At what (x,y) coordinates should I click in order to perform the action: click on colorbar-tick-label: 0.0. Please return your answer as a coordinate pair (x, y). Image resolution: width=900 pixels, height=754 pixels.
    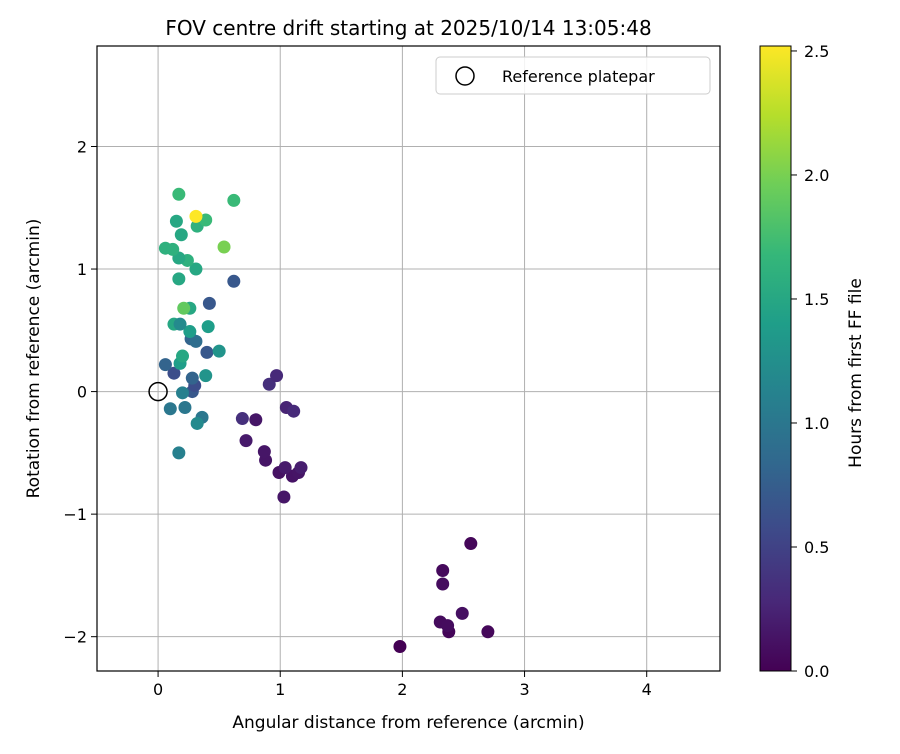
    Looking at the image, I should click on (816, 671).